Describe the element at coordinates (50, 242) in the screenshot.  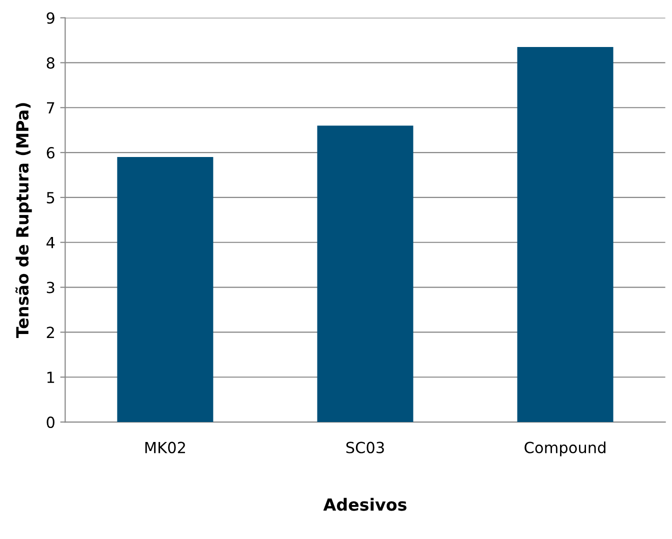
I see `y-tick-label: 4` at that location.